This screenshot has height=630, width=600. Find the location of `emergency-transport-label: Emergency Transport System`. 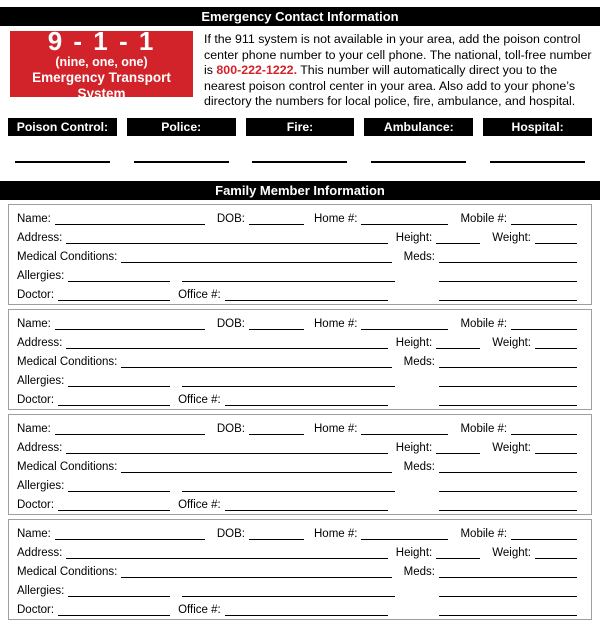

emergency-transport-label: Emergency Transport System is located at coordinates (101, 85).